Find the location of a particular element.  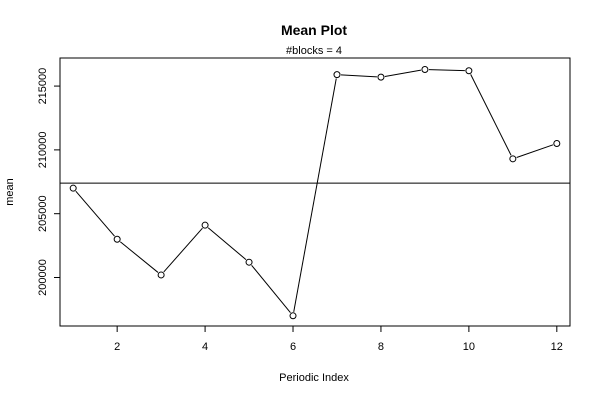

y-axis: 200000 205000 210000 215000 is located at coordinates (48, 182).